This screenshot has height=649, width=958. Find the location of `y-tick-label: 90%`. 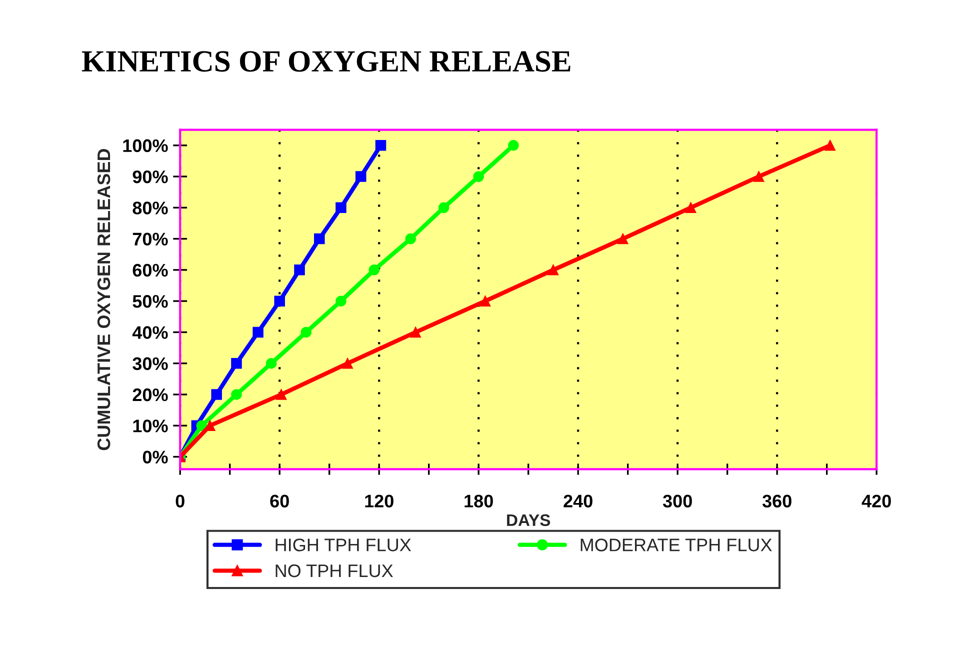

y-tick-label: 90% is located at coordinates (150, 177).